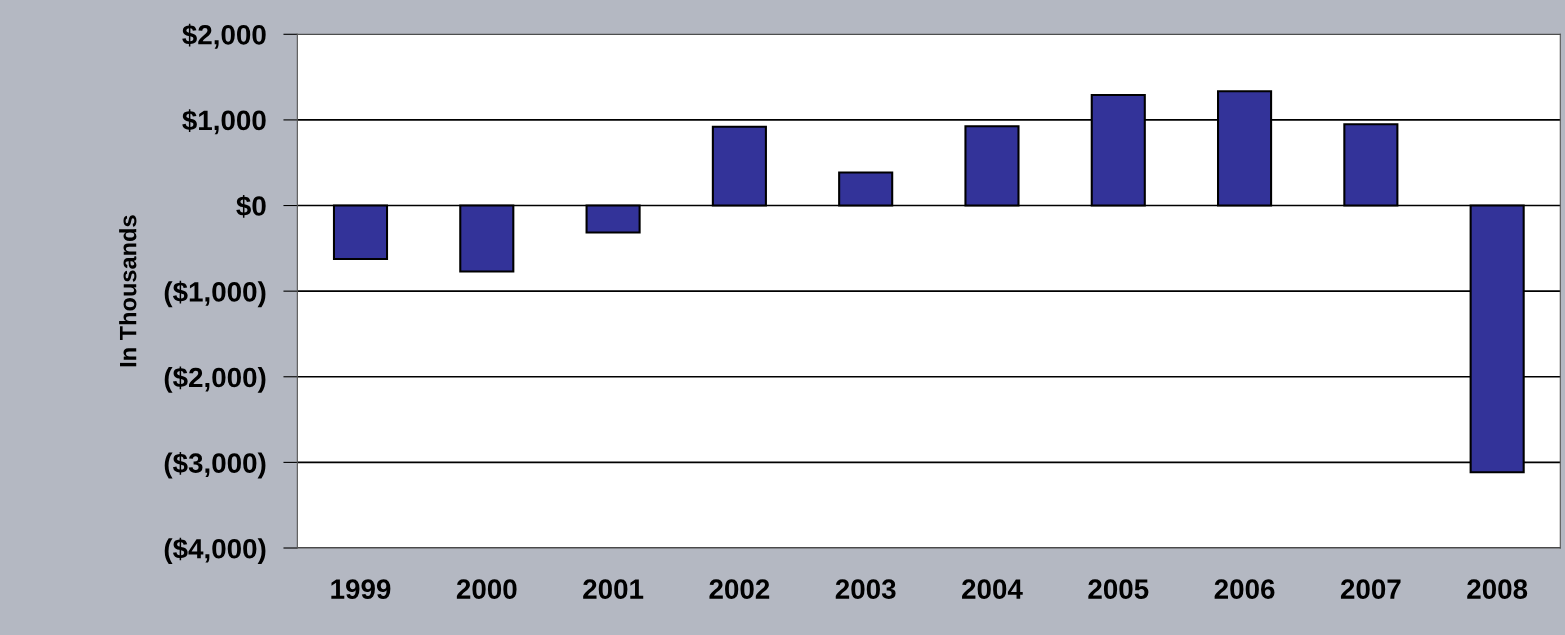  I want to click on x-tick-label: 2000, so click(486, 589).